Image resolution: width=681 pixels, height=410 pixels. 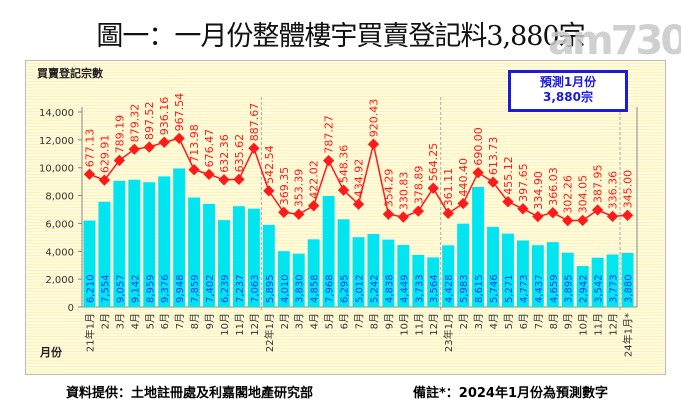 I want to click on y-tick-label: 6,000, so click(x=59, y=224).